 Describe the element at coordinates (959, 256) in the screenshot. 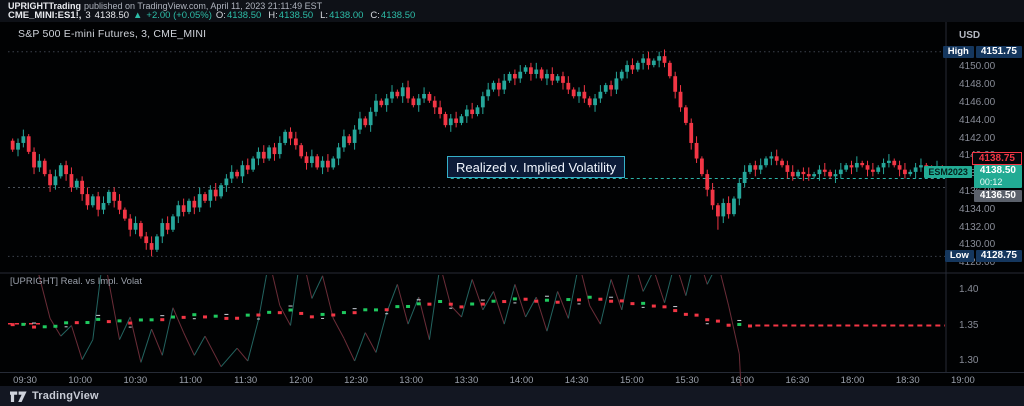

I see `low-badge-label: Low` at that location.